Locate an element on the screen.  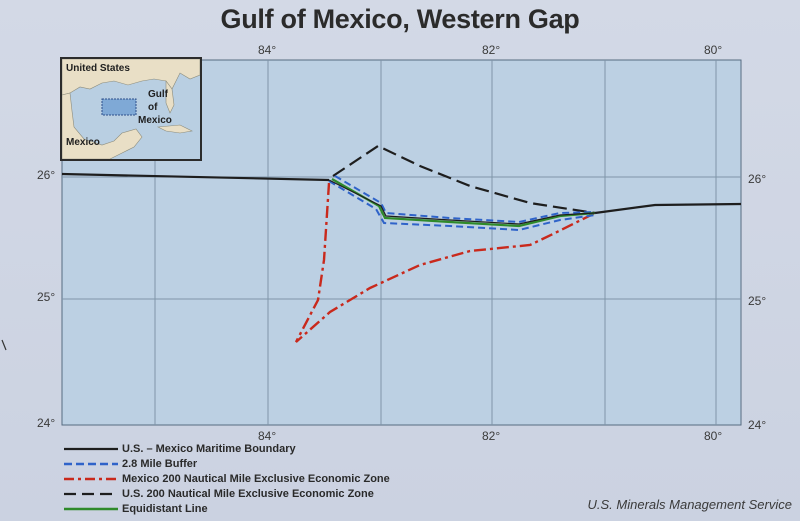
top-longitude-label: 80° is located at coordinates (713, 50).